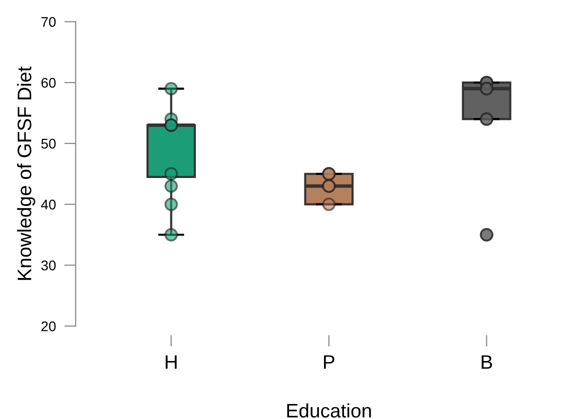  What do you see at coordinates (487, 362) in the screenshot?
I see `x-tick-label: B` at bounding box center [487, 362].